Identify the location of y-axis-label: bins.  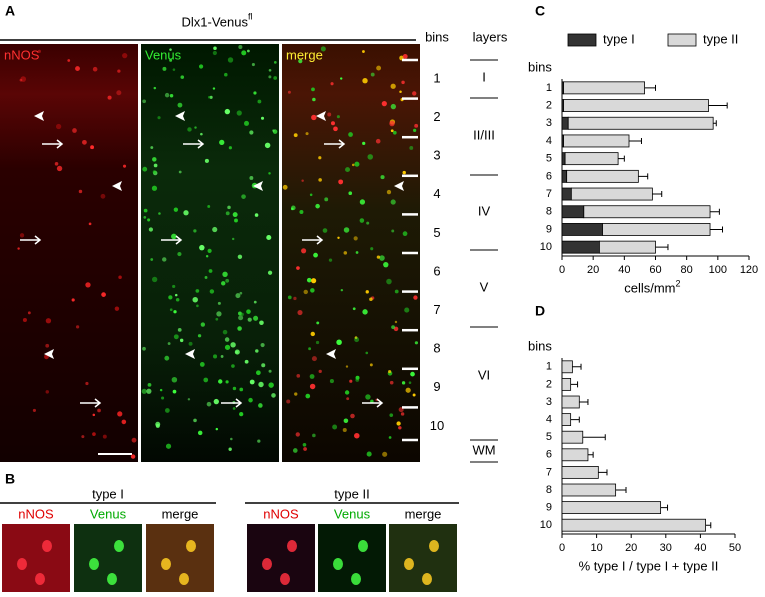
(540, 66).